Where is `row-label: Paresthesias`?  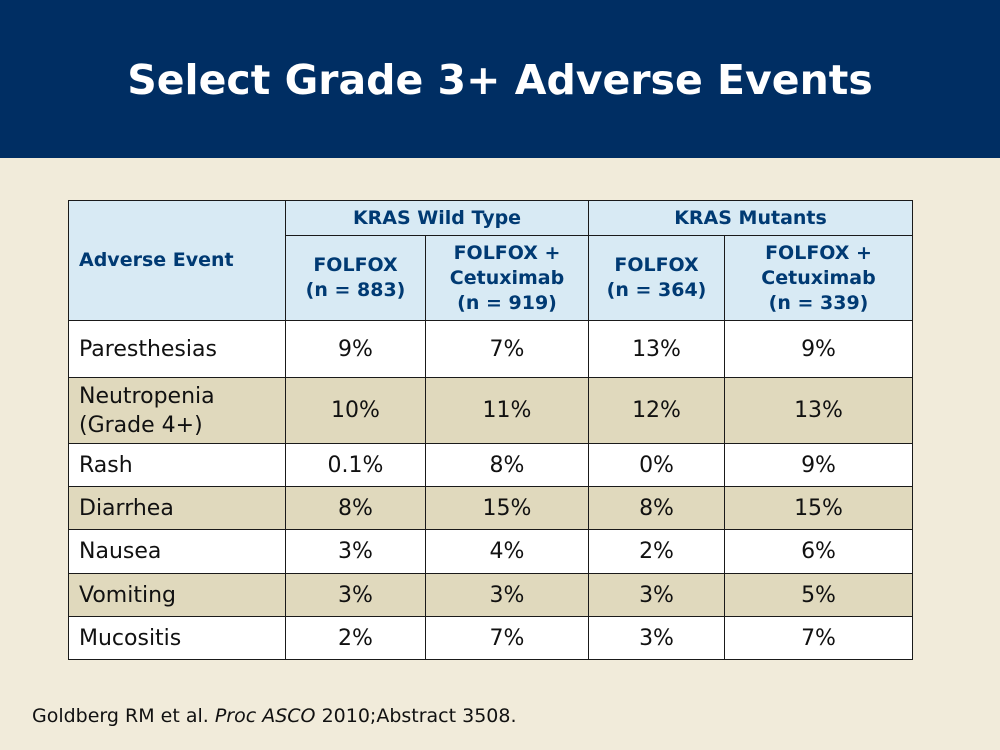
row-label: Paresthesias is located at coordinates (177, 349).